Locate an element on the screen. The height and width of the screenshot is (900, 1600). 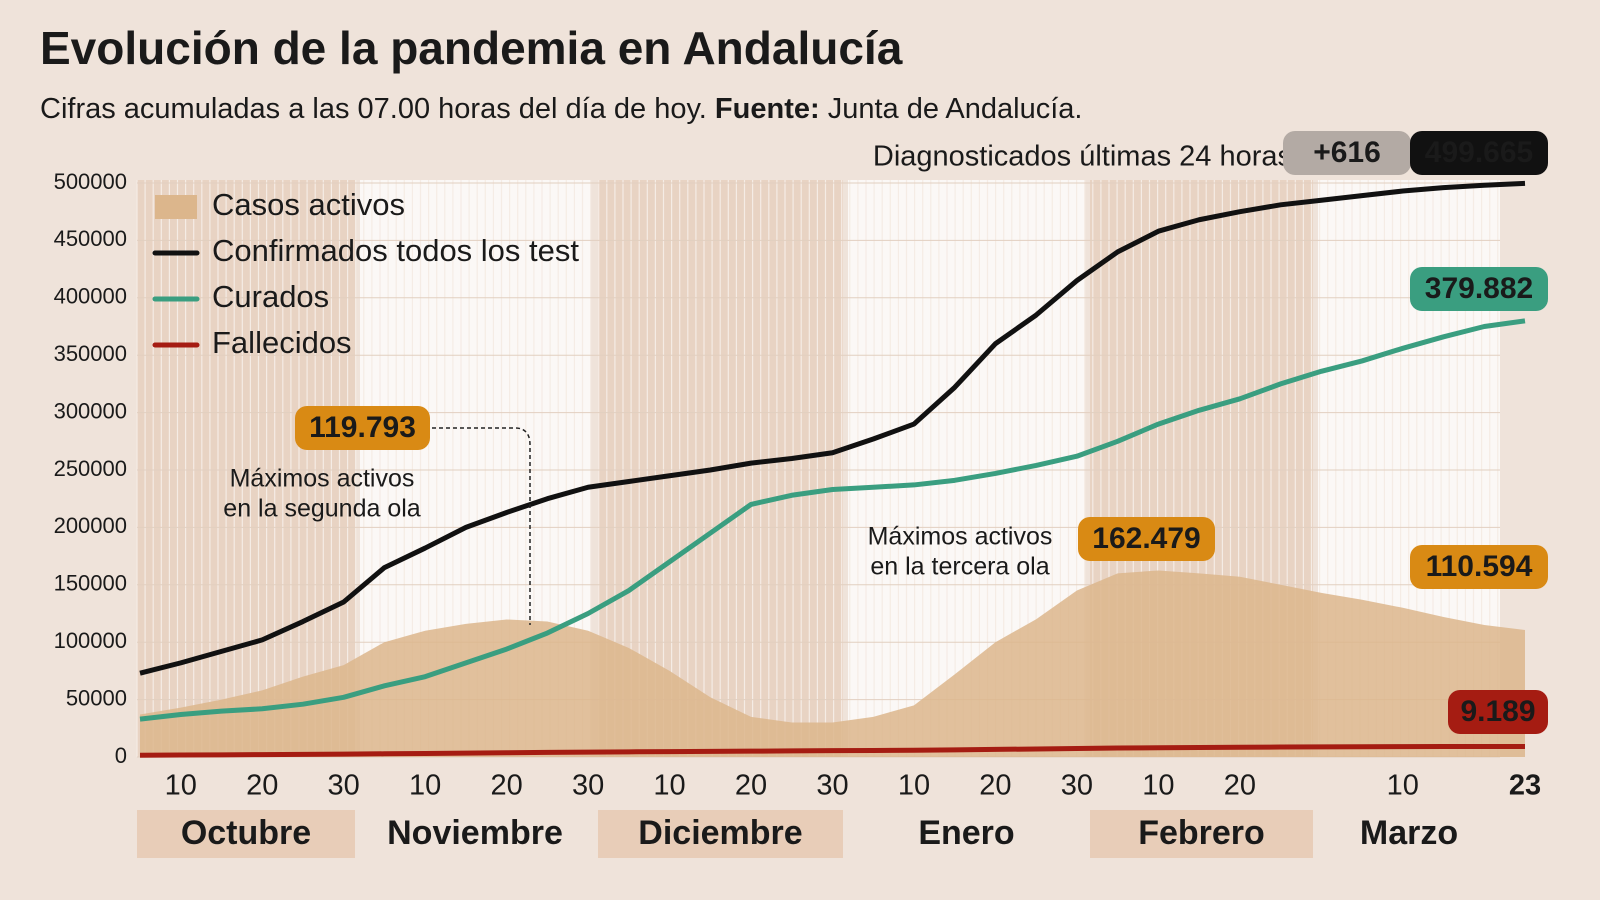
y-tick-label: 450000 is located at coordinates (90, 238).